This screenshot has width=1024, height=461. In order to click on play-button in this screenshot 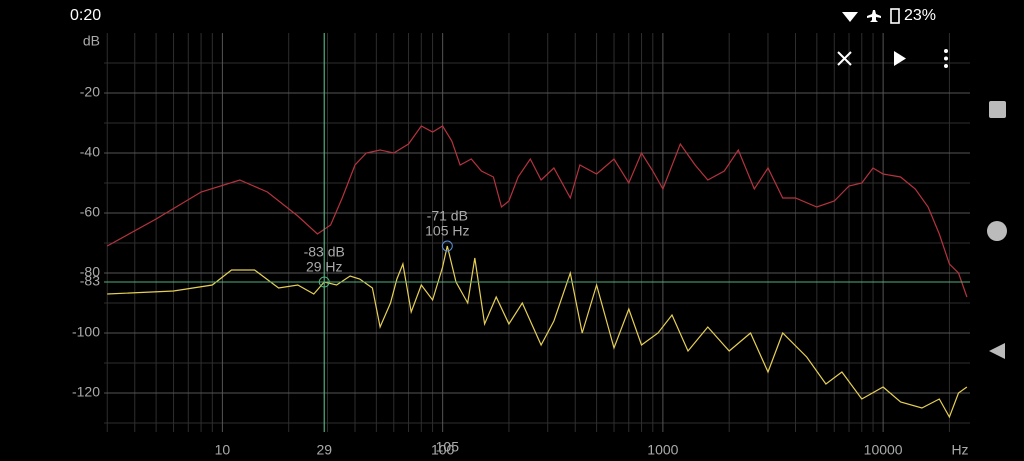, I will do `click(900, 58)`.